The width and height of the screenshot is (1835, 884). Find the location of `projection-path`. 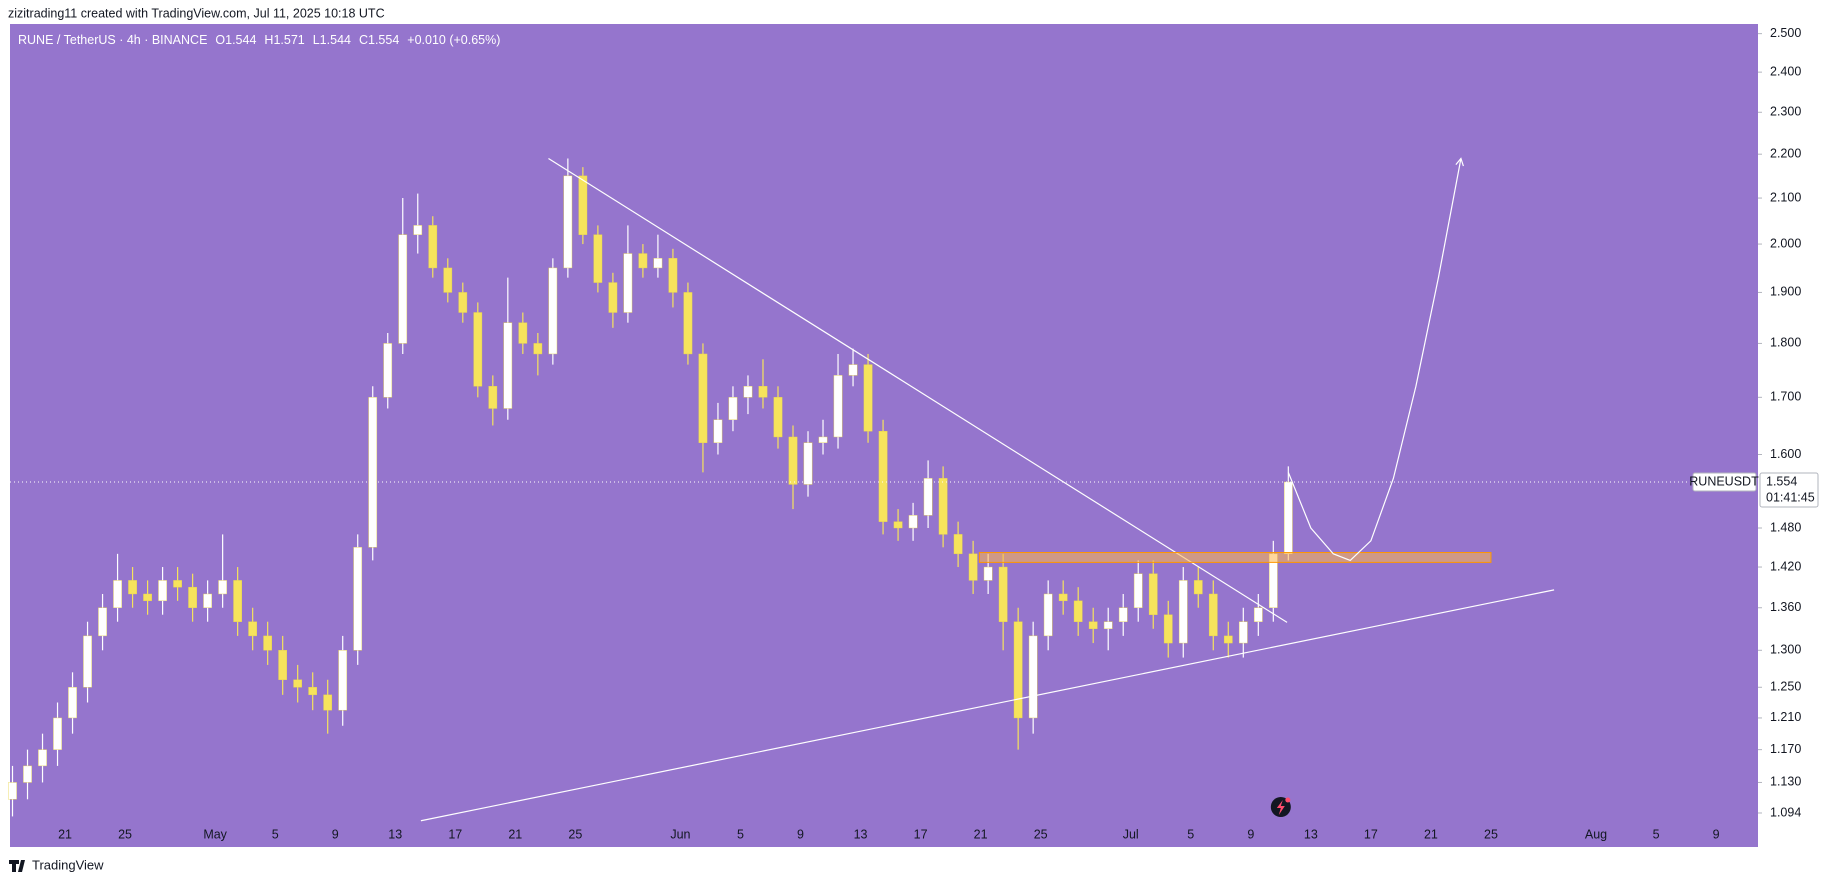

projection-path is located at coordinates (1374, 360).